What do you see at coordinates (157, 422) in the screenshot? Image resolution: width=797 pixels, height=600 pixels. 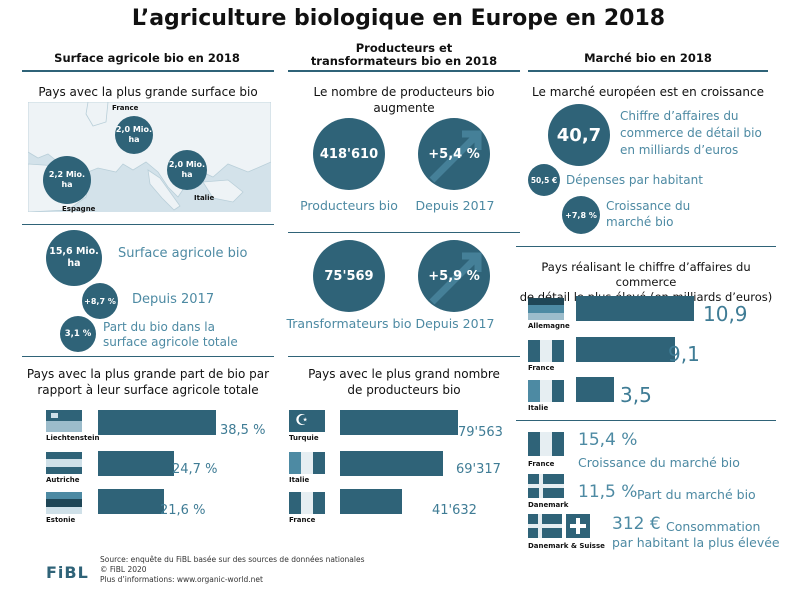 I see `bar-liechtenstein` at bounding box center [157, 422].